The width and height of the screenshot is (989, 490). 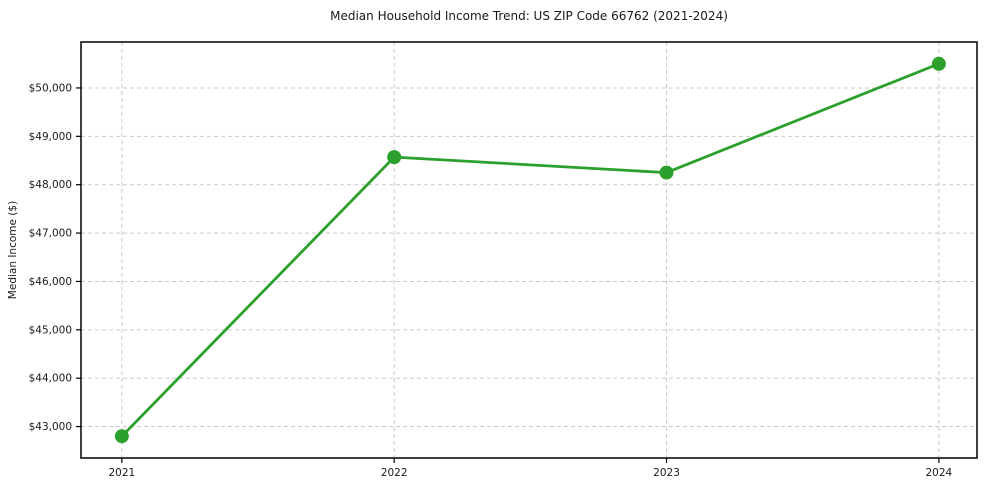 What do you see at coordinates (50, 137) in the screenshot?
I see `y-tick-label: $49,000` at bounding box center [50, 137].